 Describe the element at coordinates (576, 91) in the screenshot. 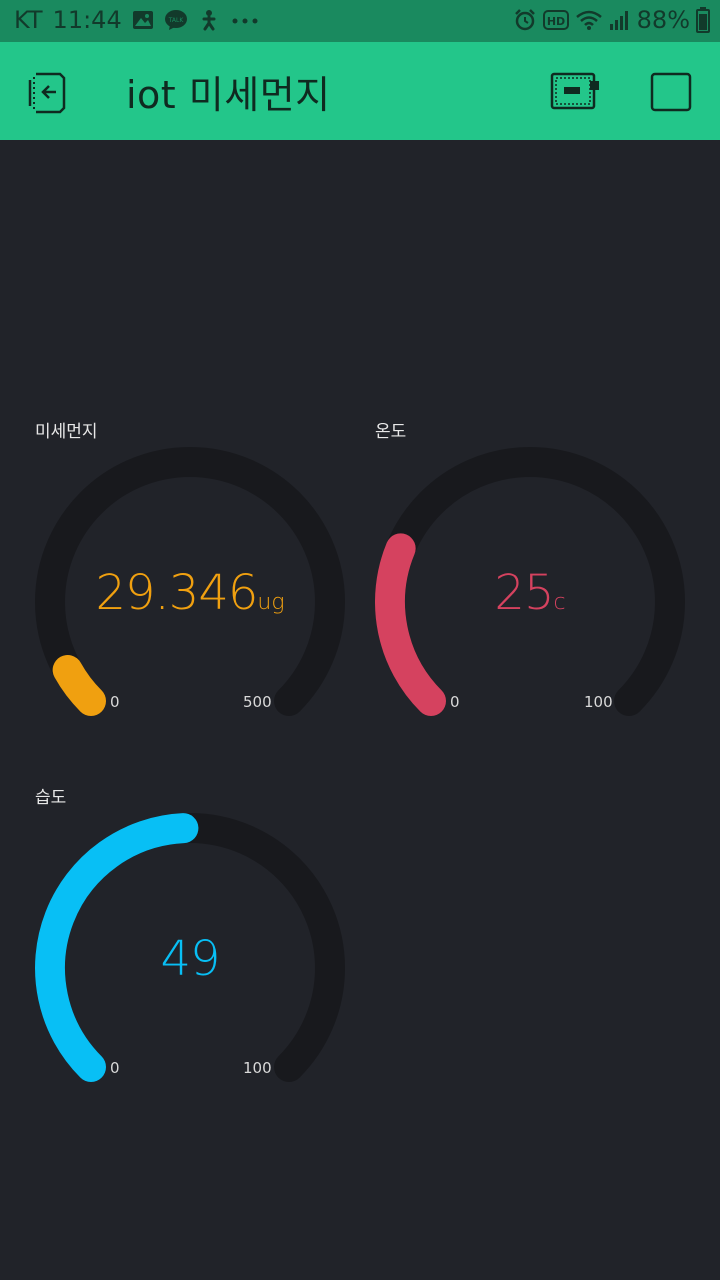

I see `device-icon` at that location.